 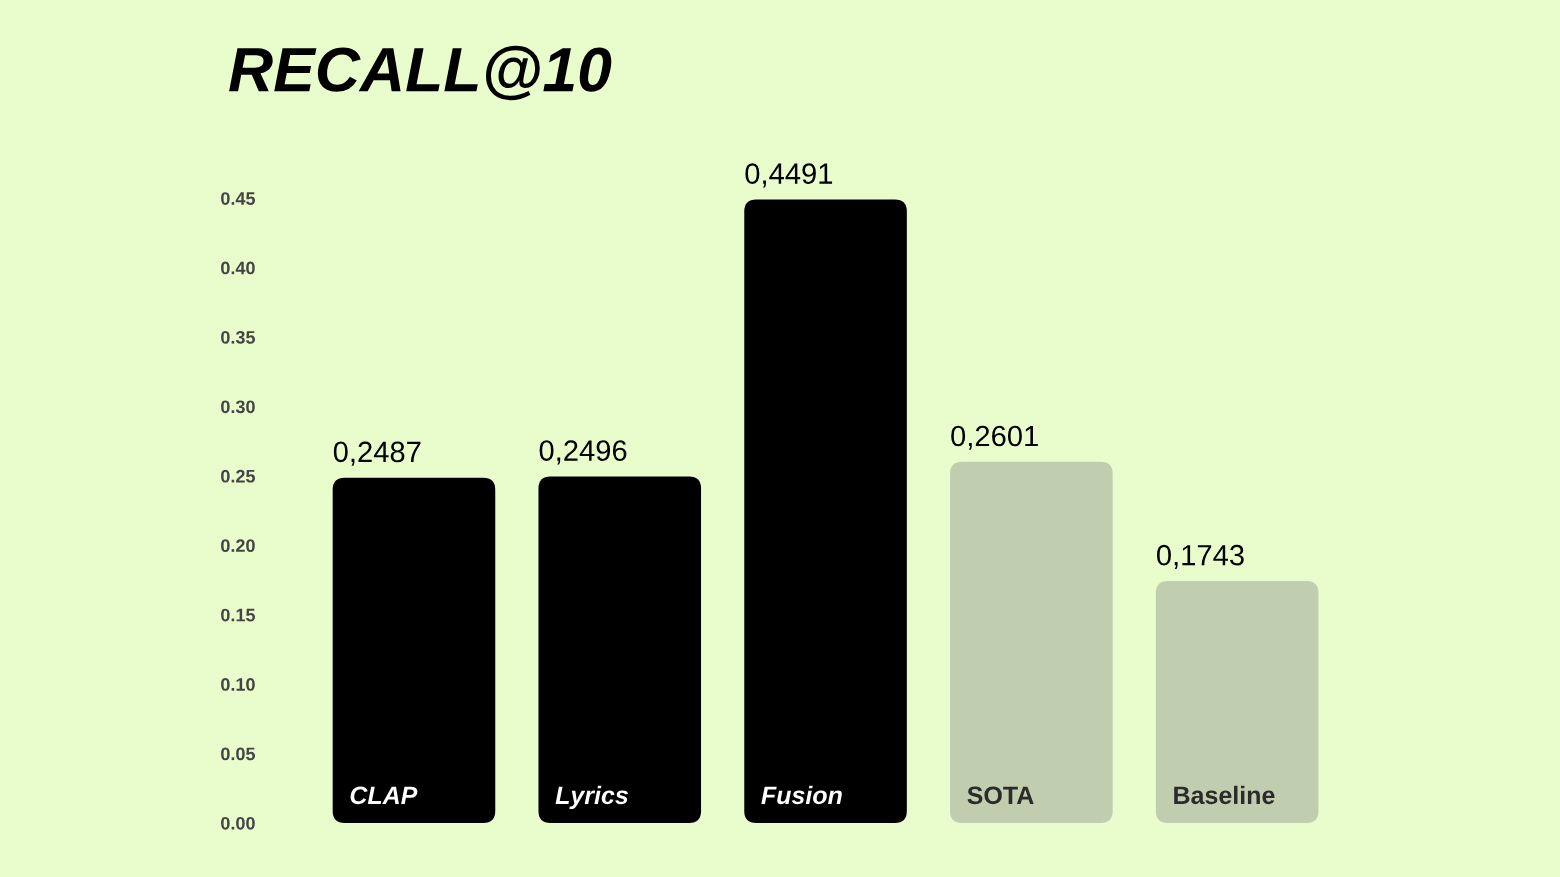 I want to click on data-label: 0,4491, so click(x=789, y=175).